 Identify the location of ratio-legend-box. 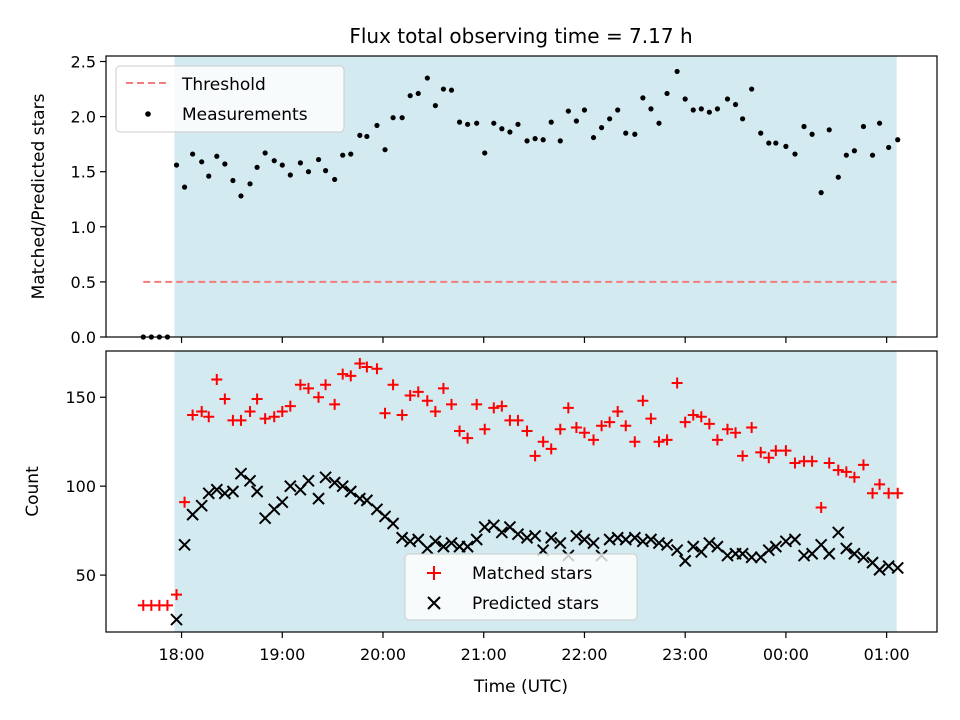
(230, 99).